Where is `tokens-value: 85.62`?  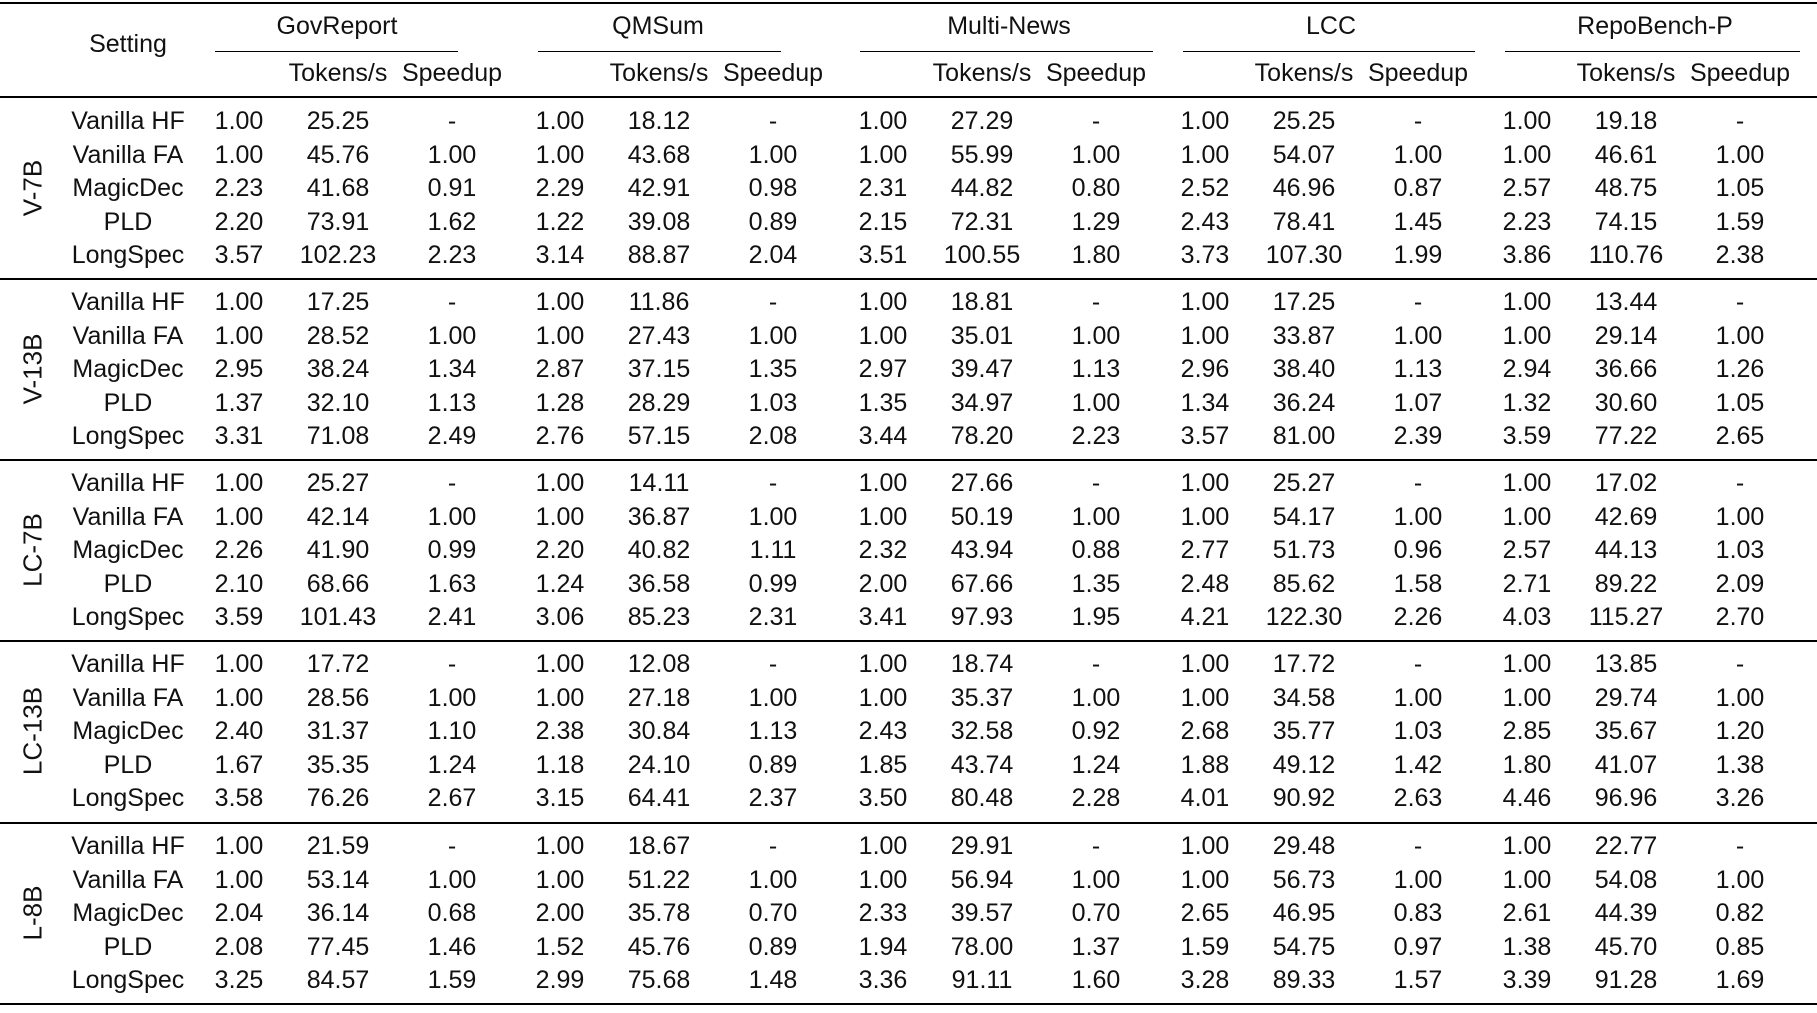 tokens-value: 85.62 is located at coordinates (1304, 583).